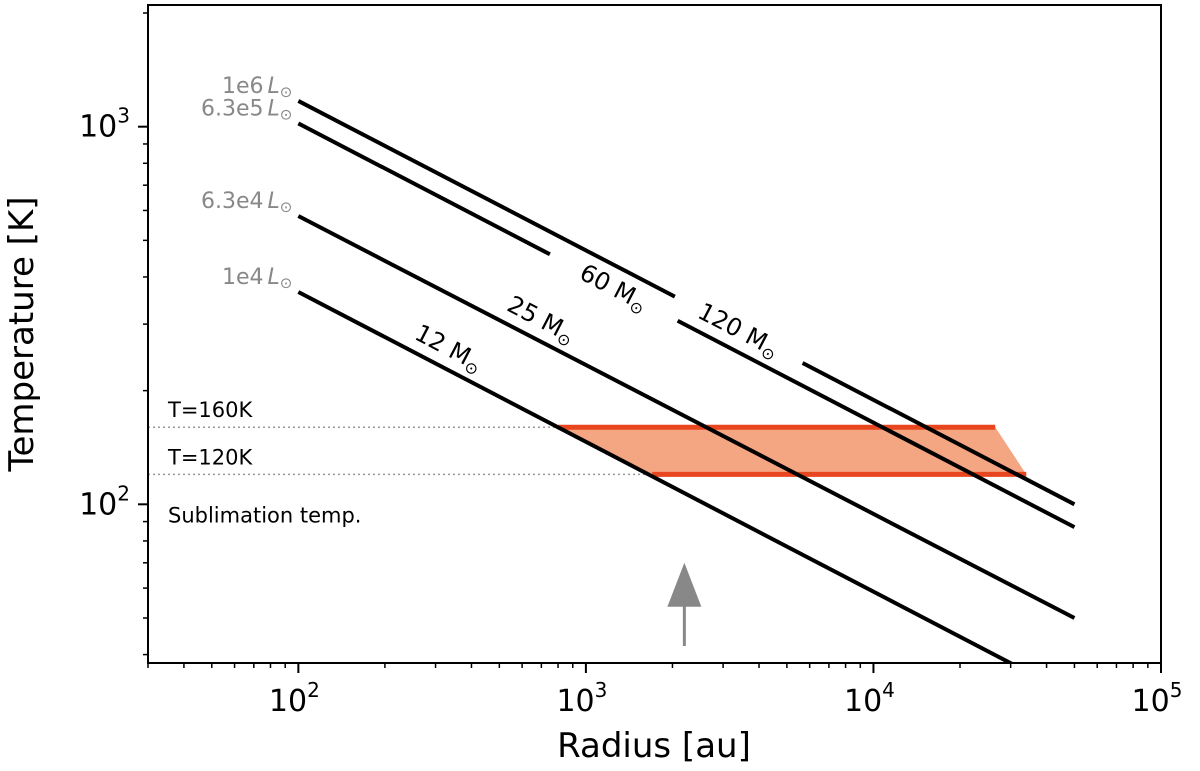  Describe the element at coordinates (210, 457) in the screenshot. I see `label-t120: T=120K` at that location.